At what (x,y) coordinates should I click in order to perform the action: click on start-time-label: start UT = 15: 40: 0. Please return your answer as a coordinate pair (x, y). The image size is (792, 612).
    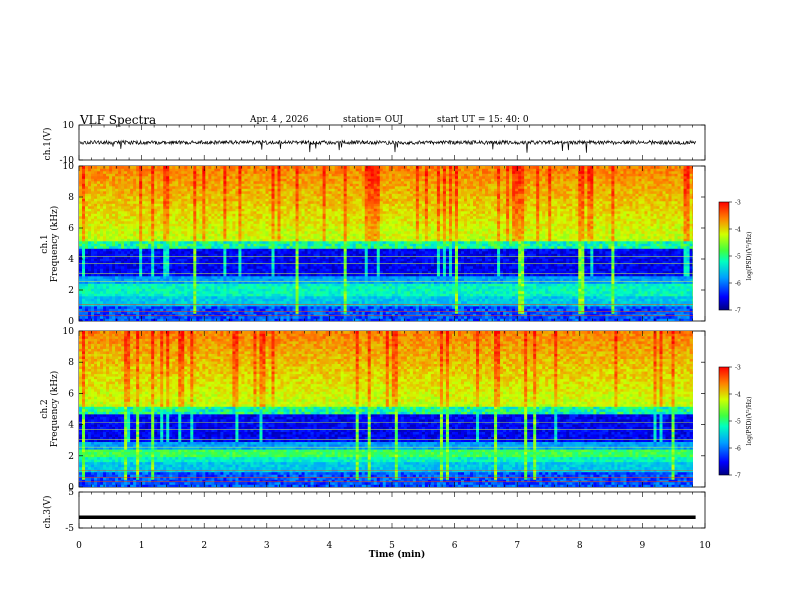
    Looking at the image, I should click on (483, 120).